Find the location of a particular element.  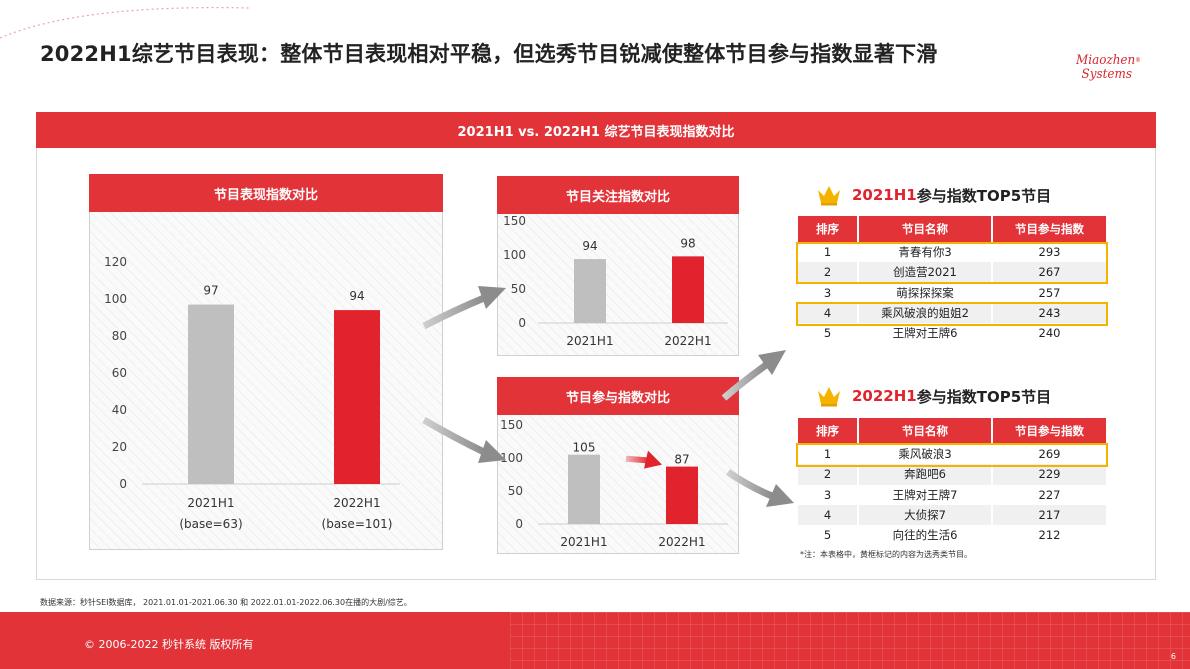

rank-cell: 4 is located at coordinates (828, 515).